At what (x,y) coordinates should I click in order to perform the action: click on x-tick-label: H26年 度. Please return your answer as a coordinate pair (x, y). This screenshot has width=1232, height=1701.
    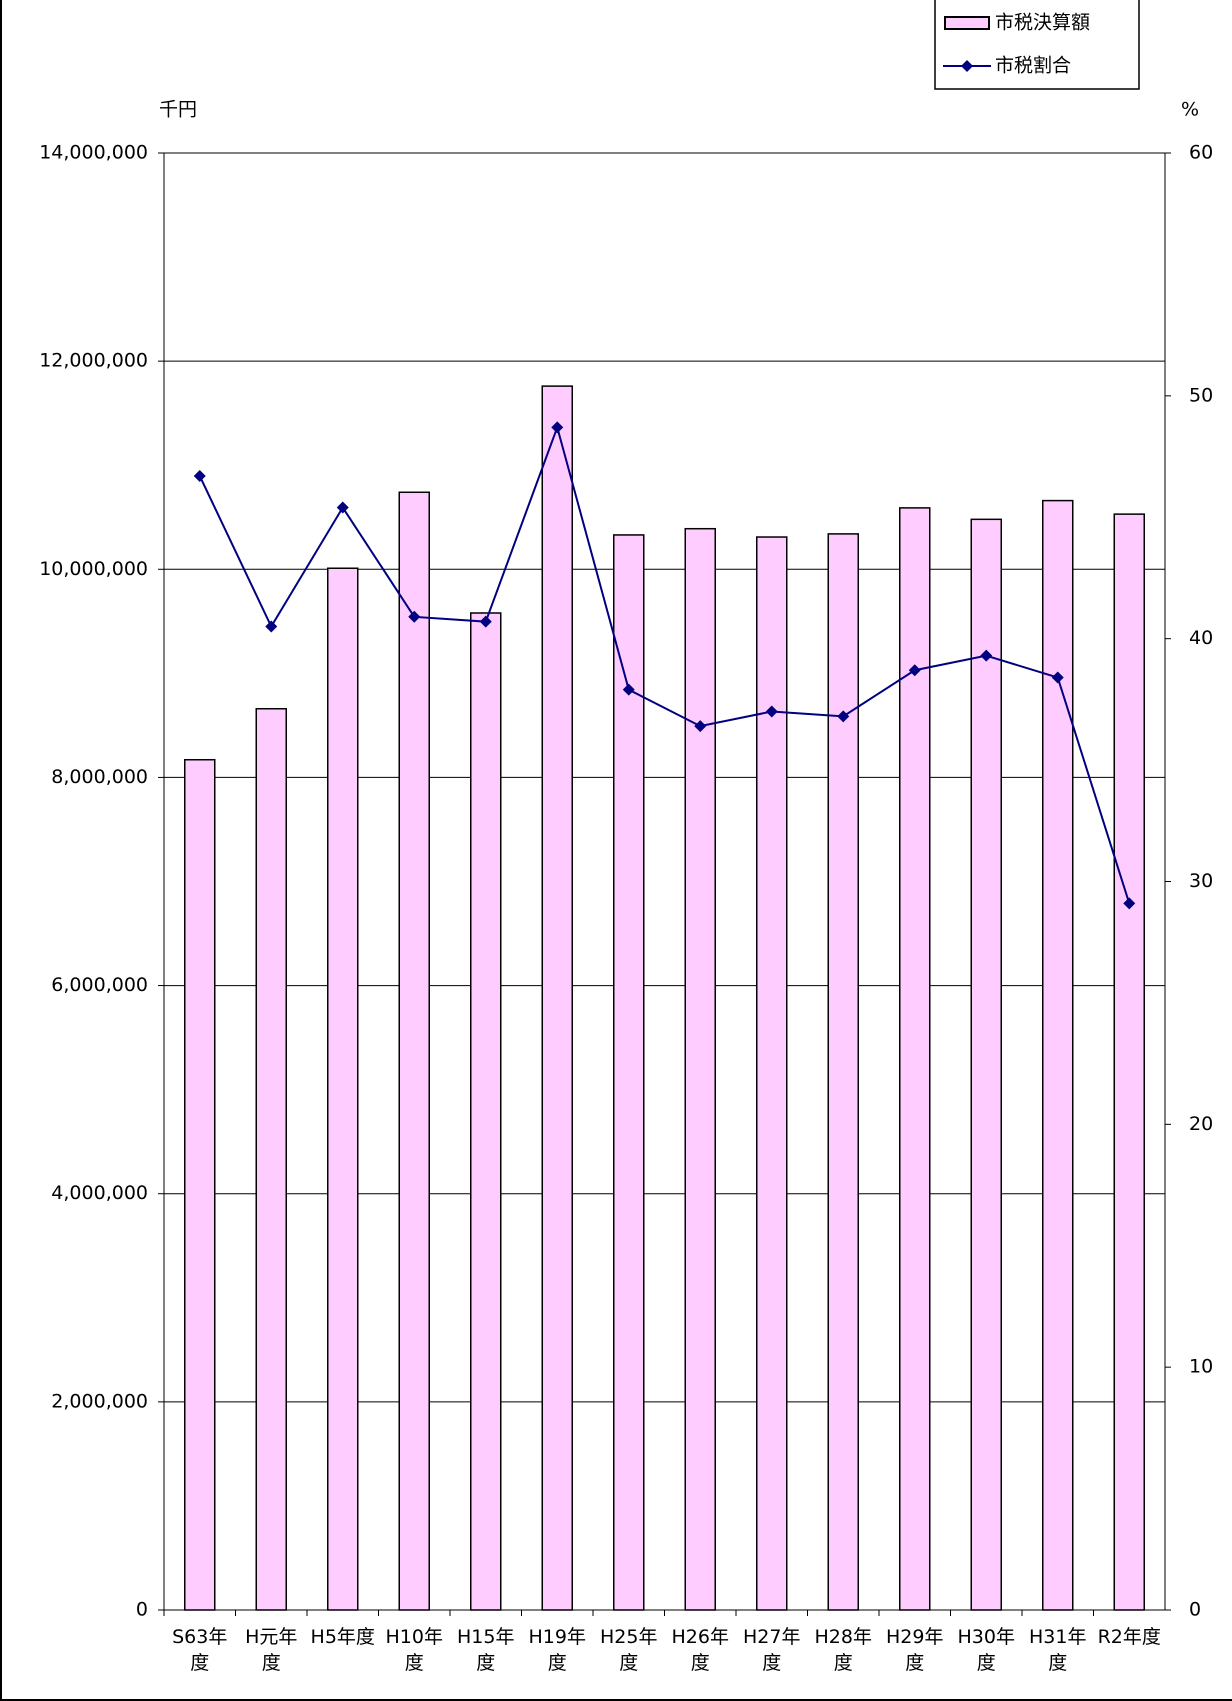
    Looking at the image, I should click on (700, 1650).